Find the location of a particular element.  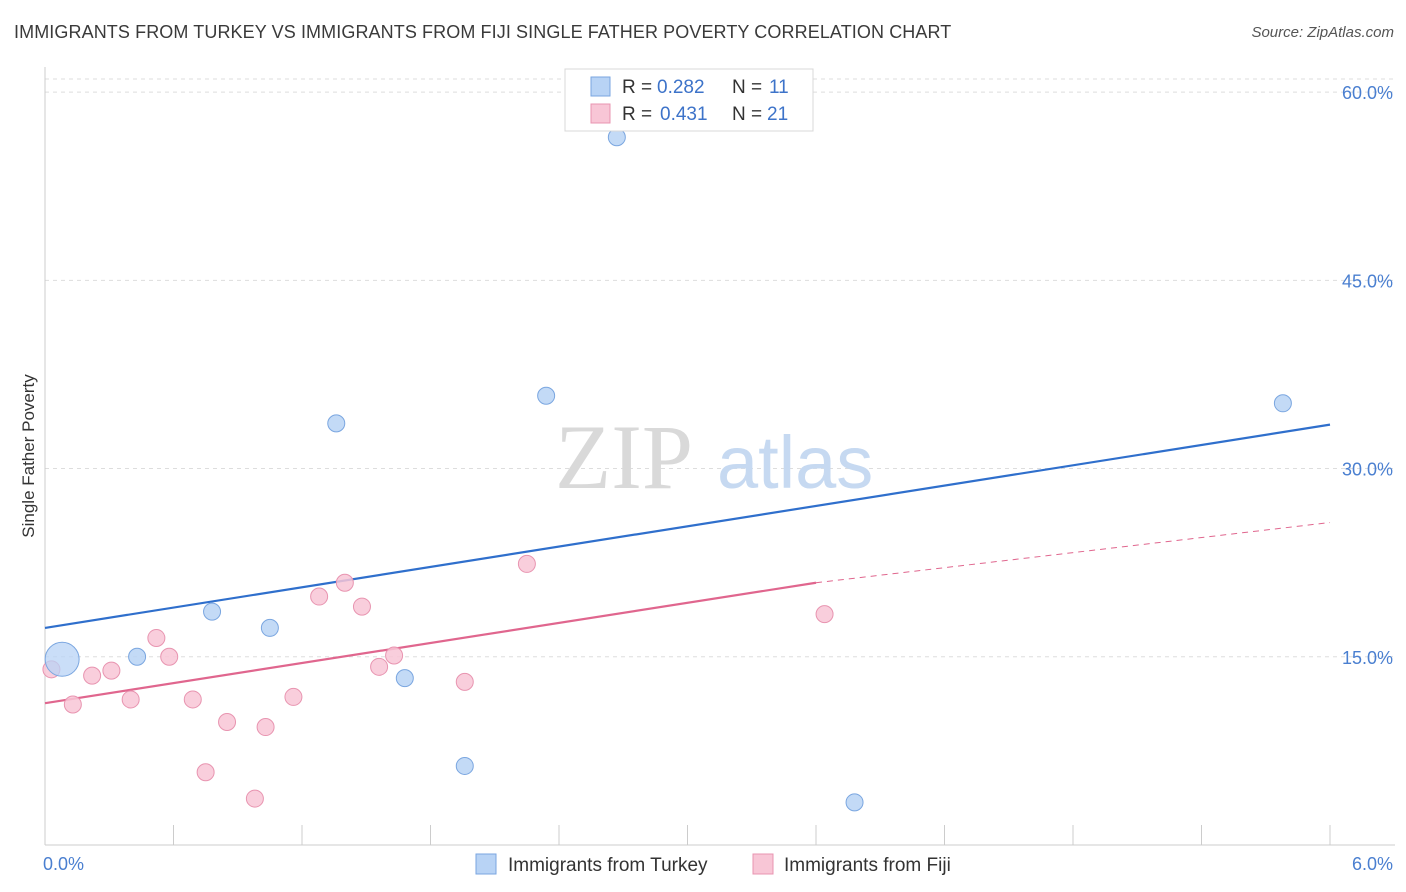

watermark-atlas: atlas is located at coordinates (795, 462).